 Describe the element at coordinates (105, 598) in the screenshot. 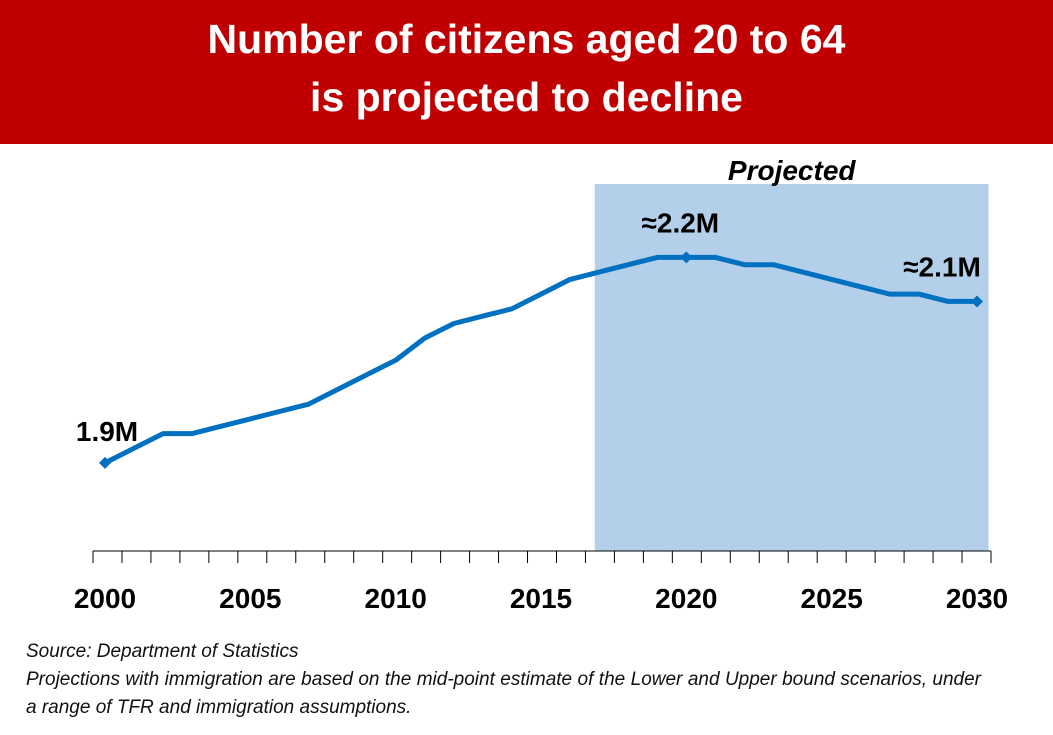

I see `x-tick-label: 2000` at that location.